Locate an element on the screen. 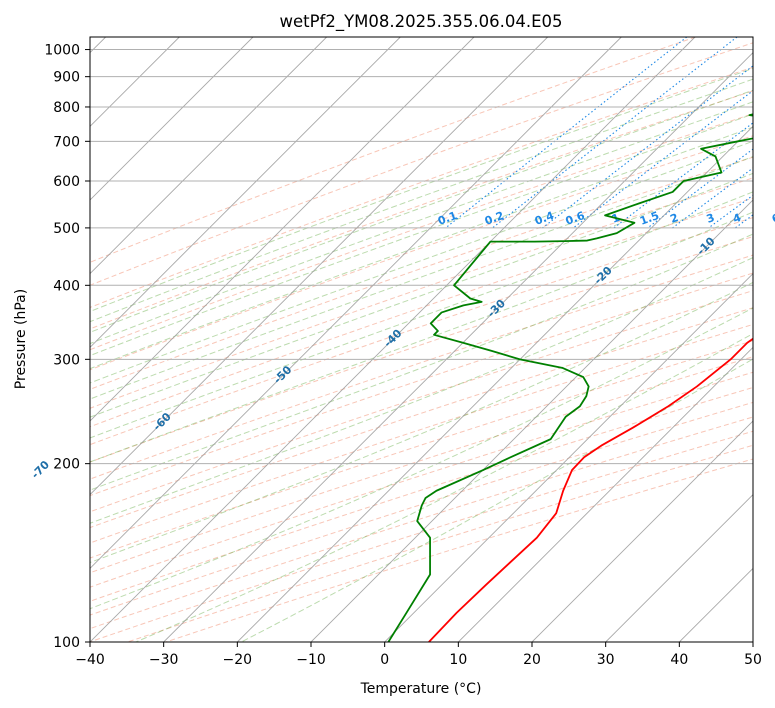  x-tick-label: −30 is located at coordinates (164, 660).